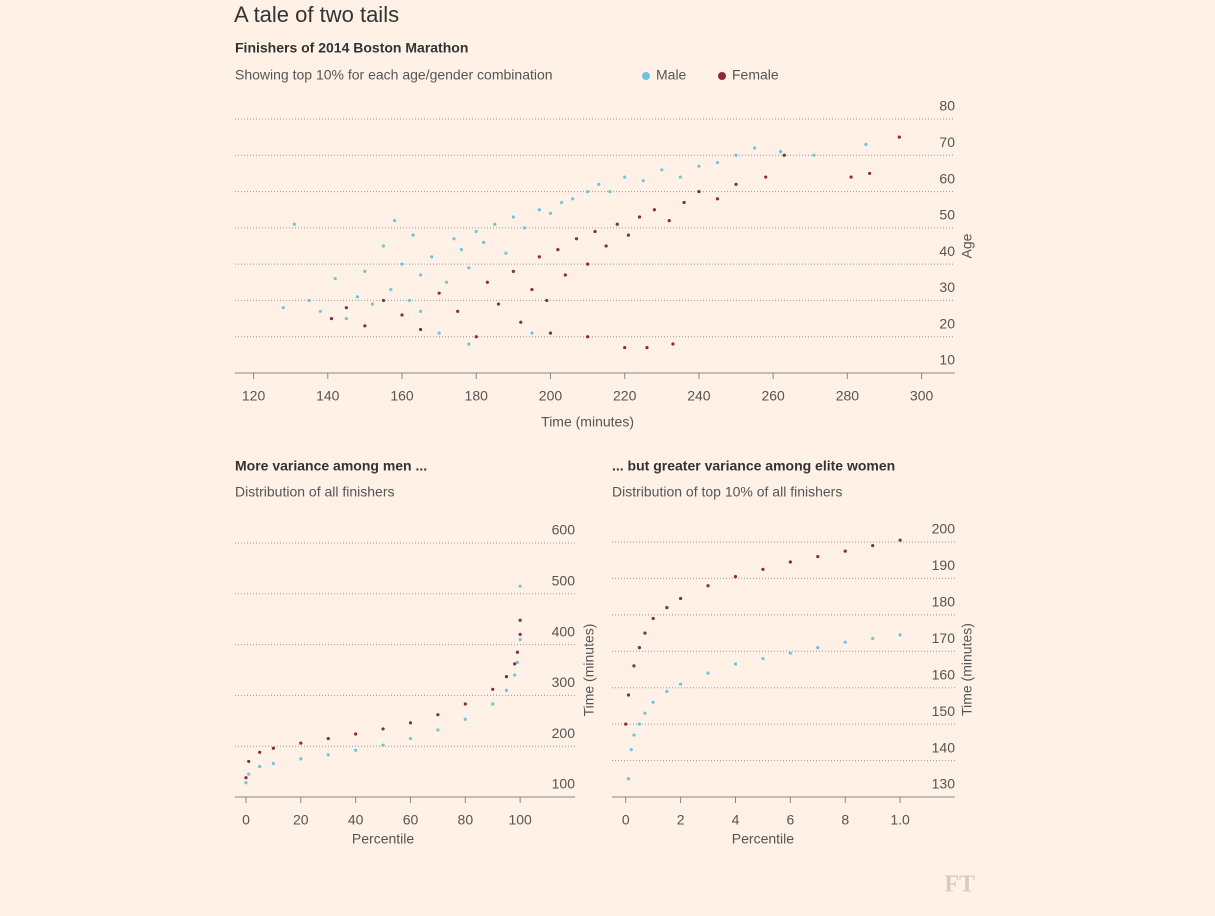 This screenshot has height=916, width=1215. What do you see at coordinates (564, 530) in the screenshot?
I see `y-tick-label: 600` at bounding box center [564, 530].